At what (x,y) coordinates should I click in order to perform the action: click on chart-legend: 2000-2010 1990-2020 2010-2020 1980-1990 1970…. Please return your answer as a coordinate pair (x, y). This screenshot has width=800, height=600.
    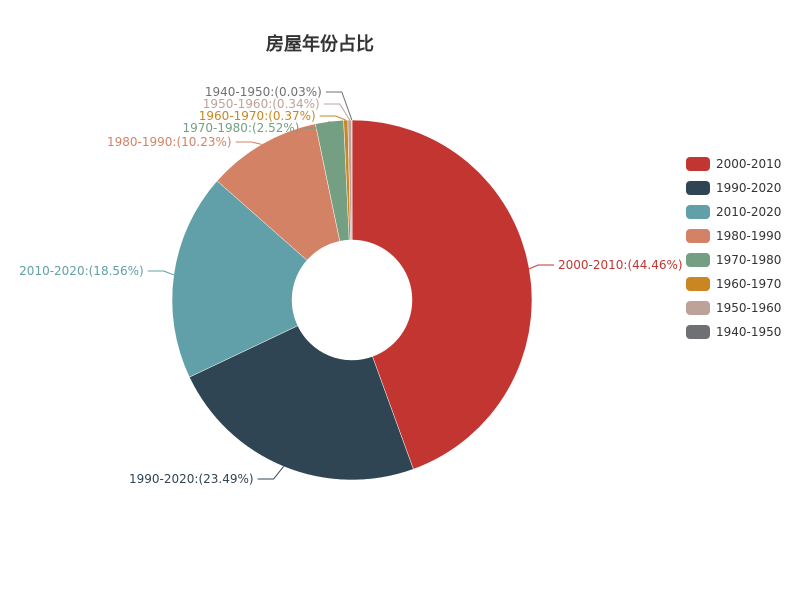
    Looking at the image, I should click on (733, 248).